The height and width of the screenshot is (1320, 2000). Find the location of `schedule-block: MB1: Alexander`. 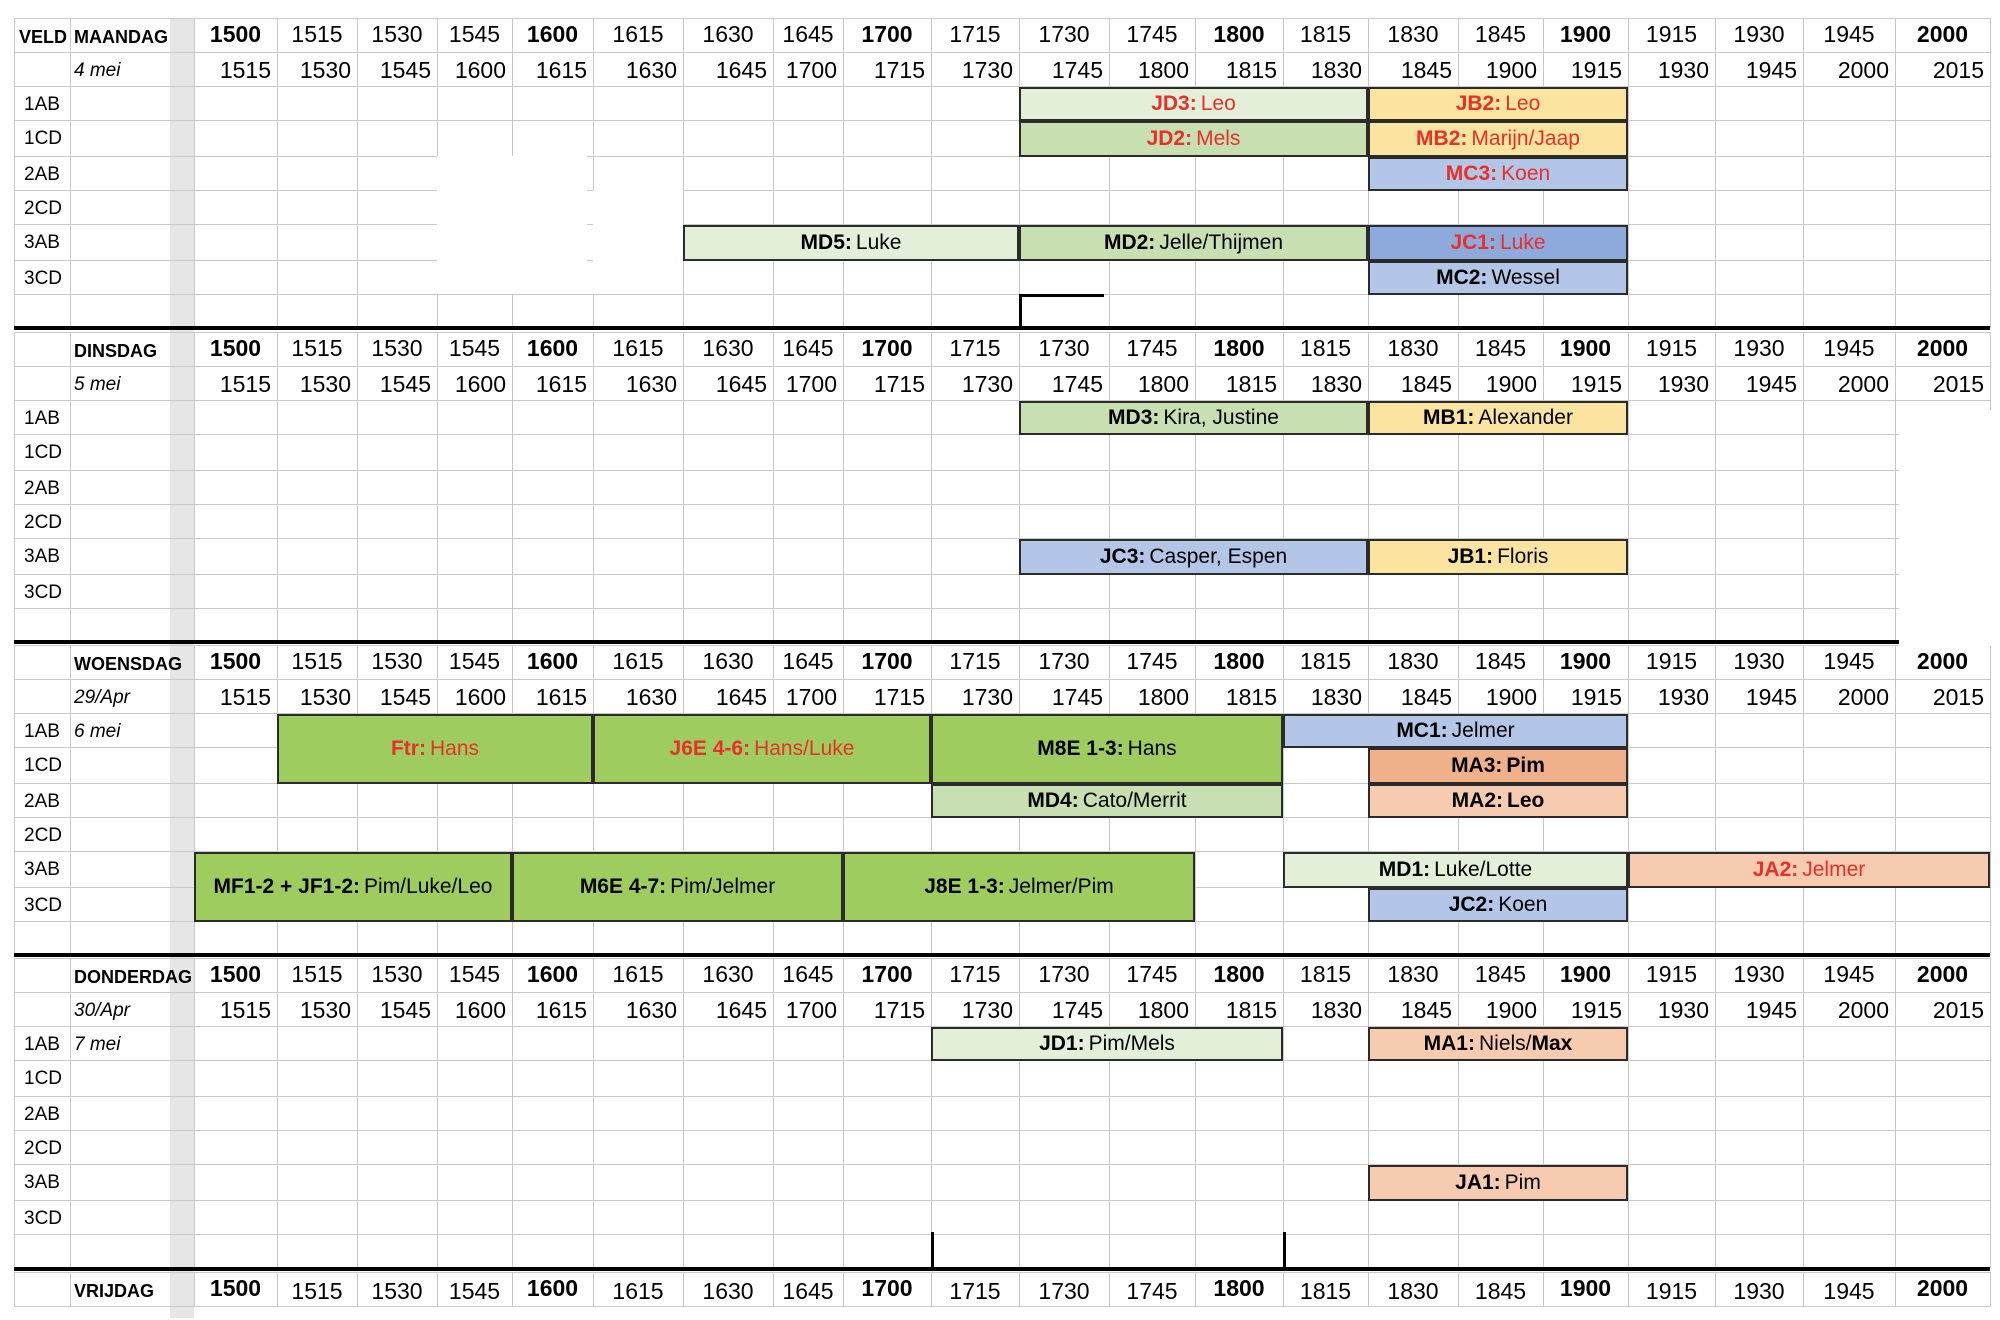

schedule-block: MB1: Alexander is located at coordinates (1498, 418).